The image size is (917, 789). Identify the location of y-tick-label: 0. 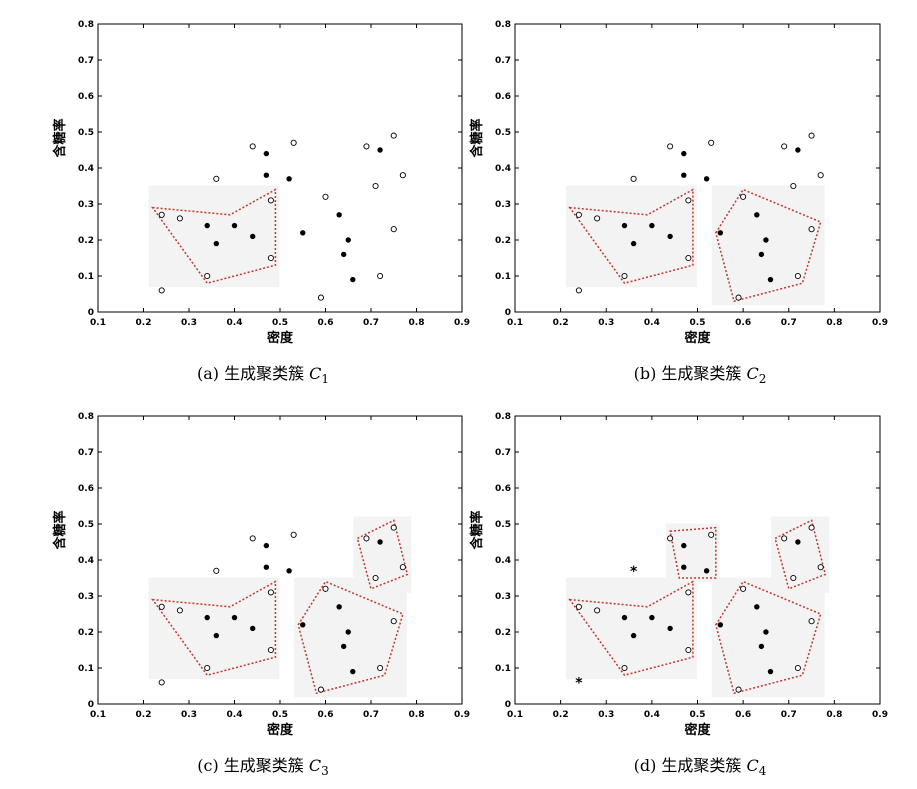
(508, 705).